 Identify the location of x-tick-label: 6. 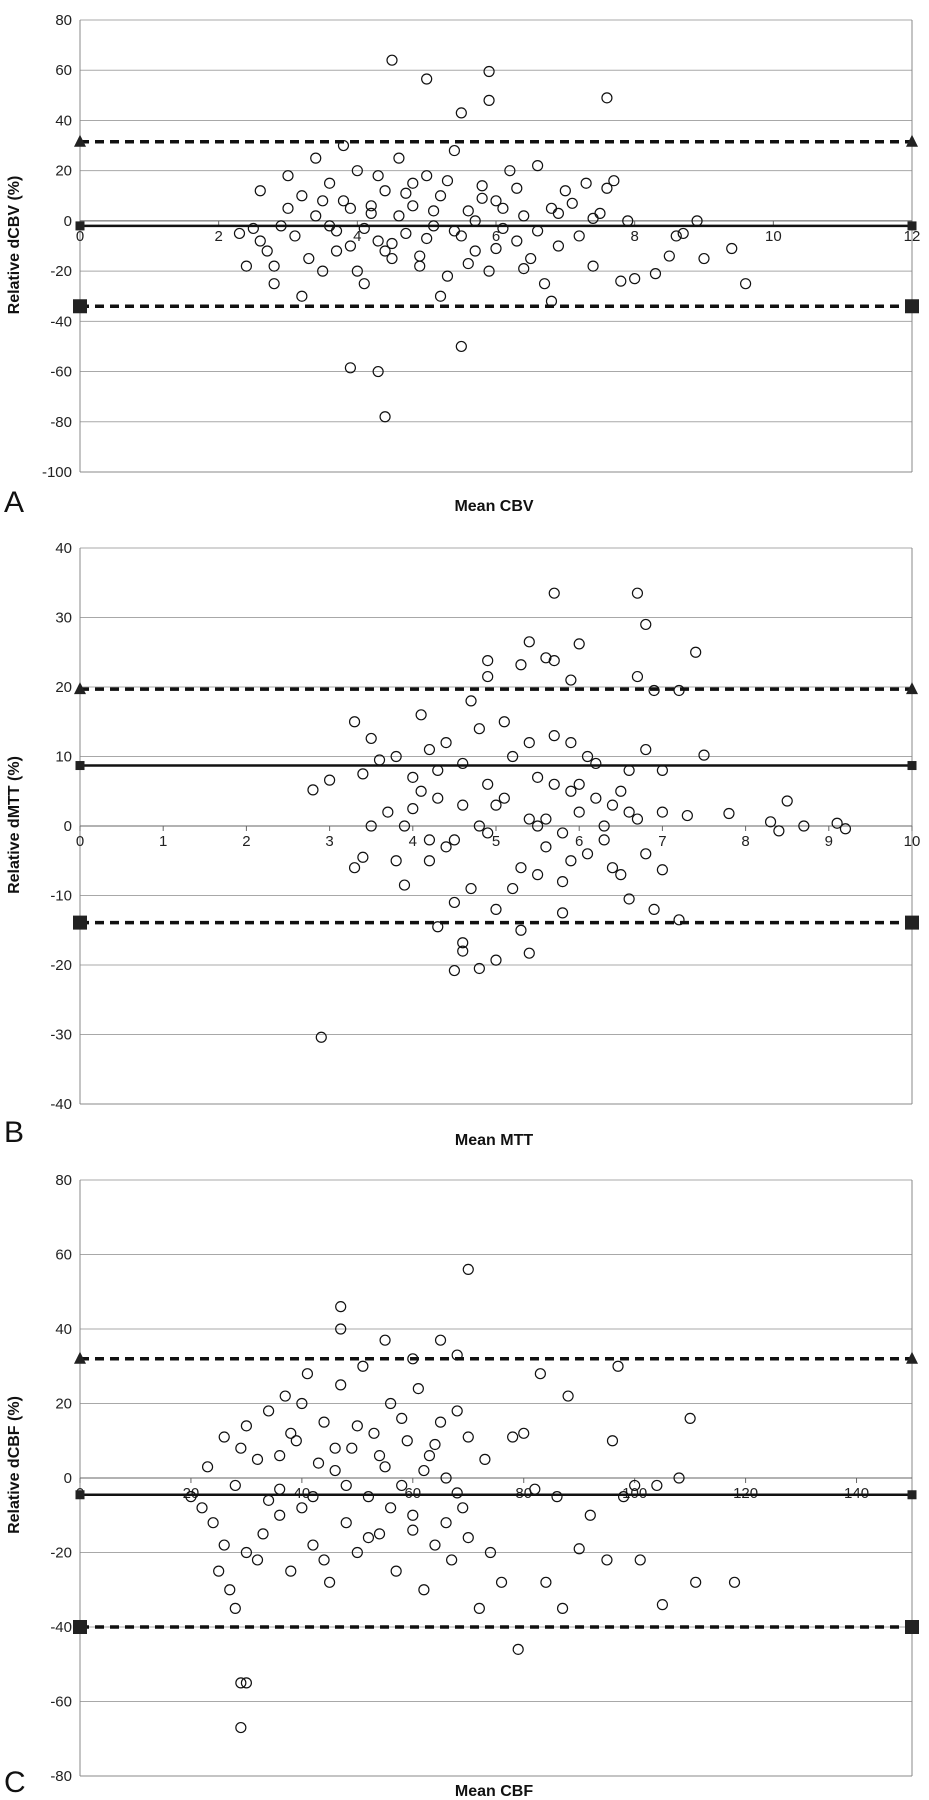
(496, 236).